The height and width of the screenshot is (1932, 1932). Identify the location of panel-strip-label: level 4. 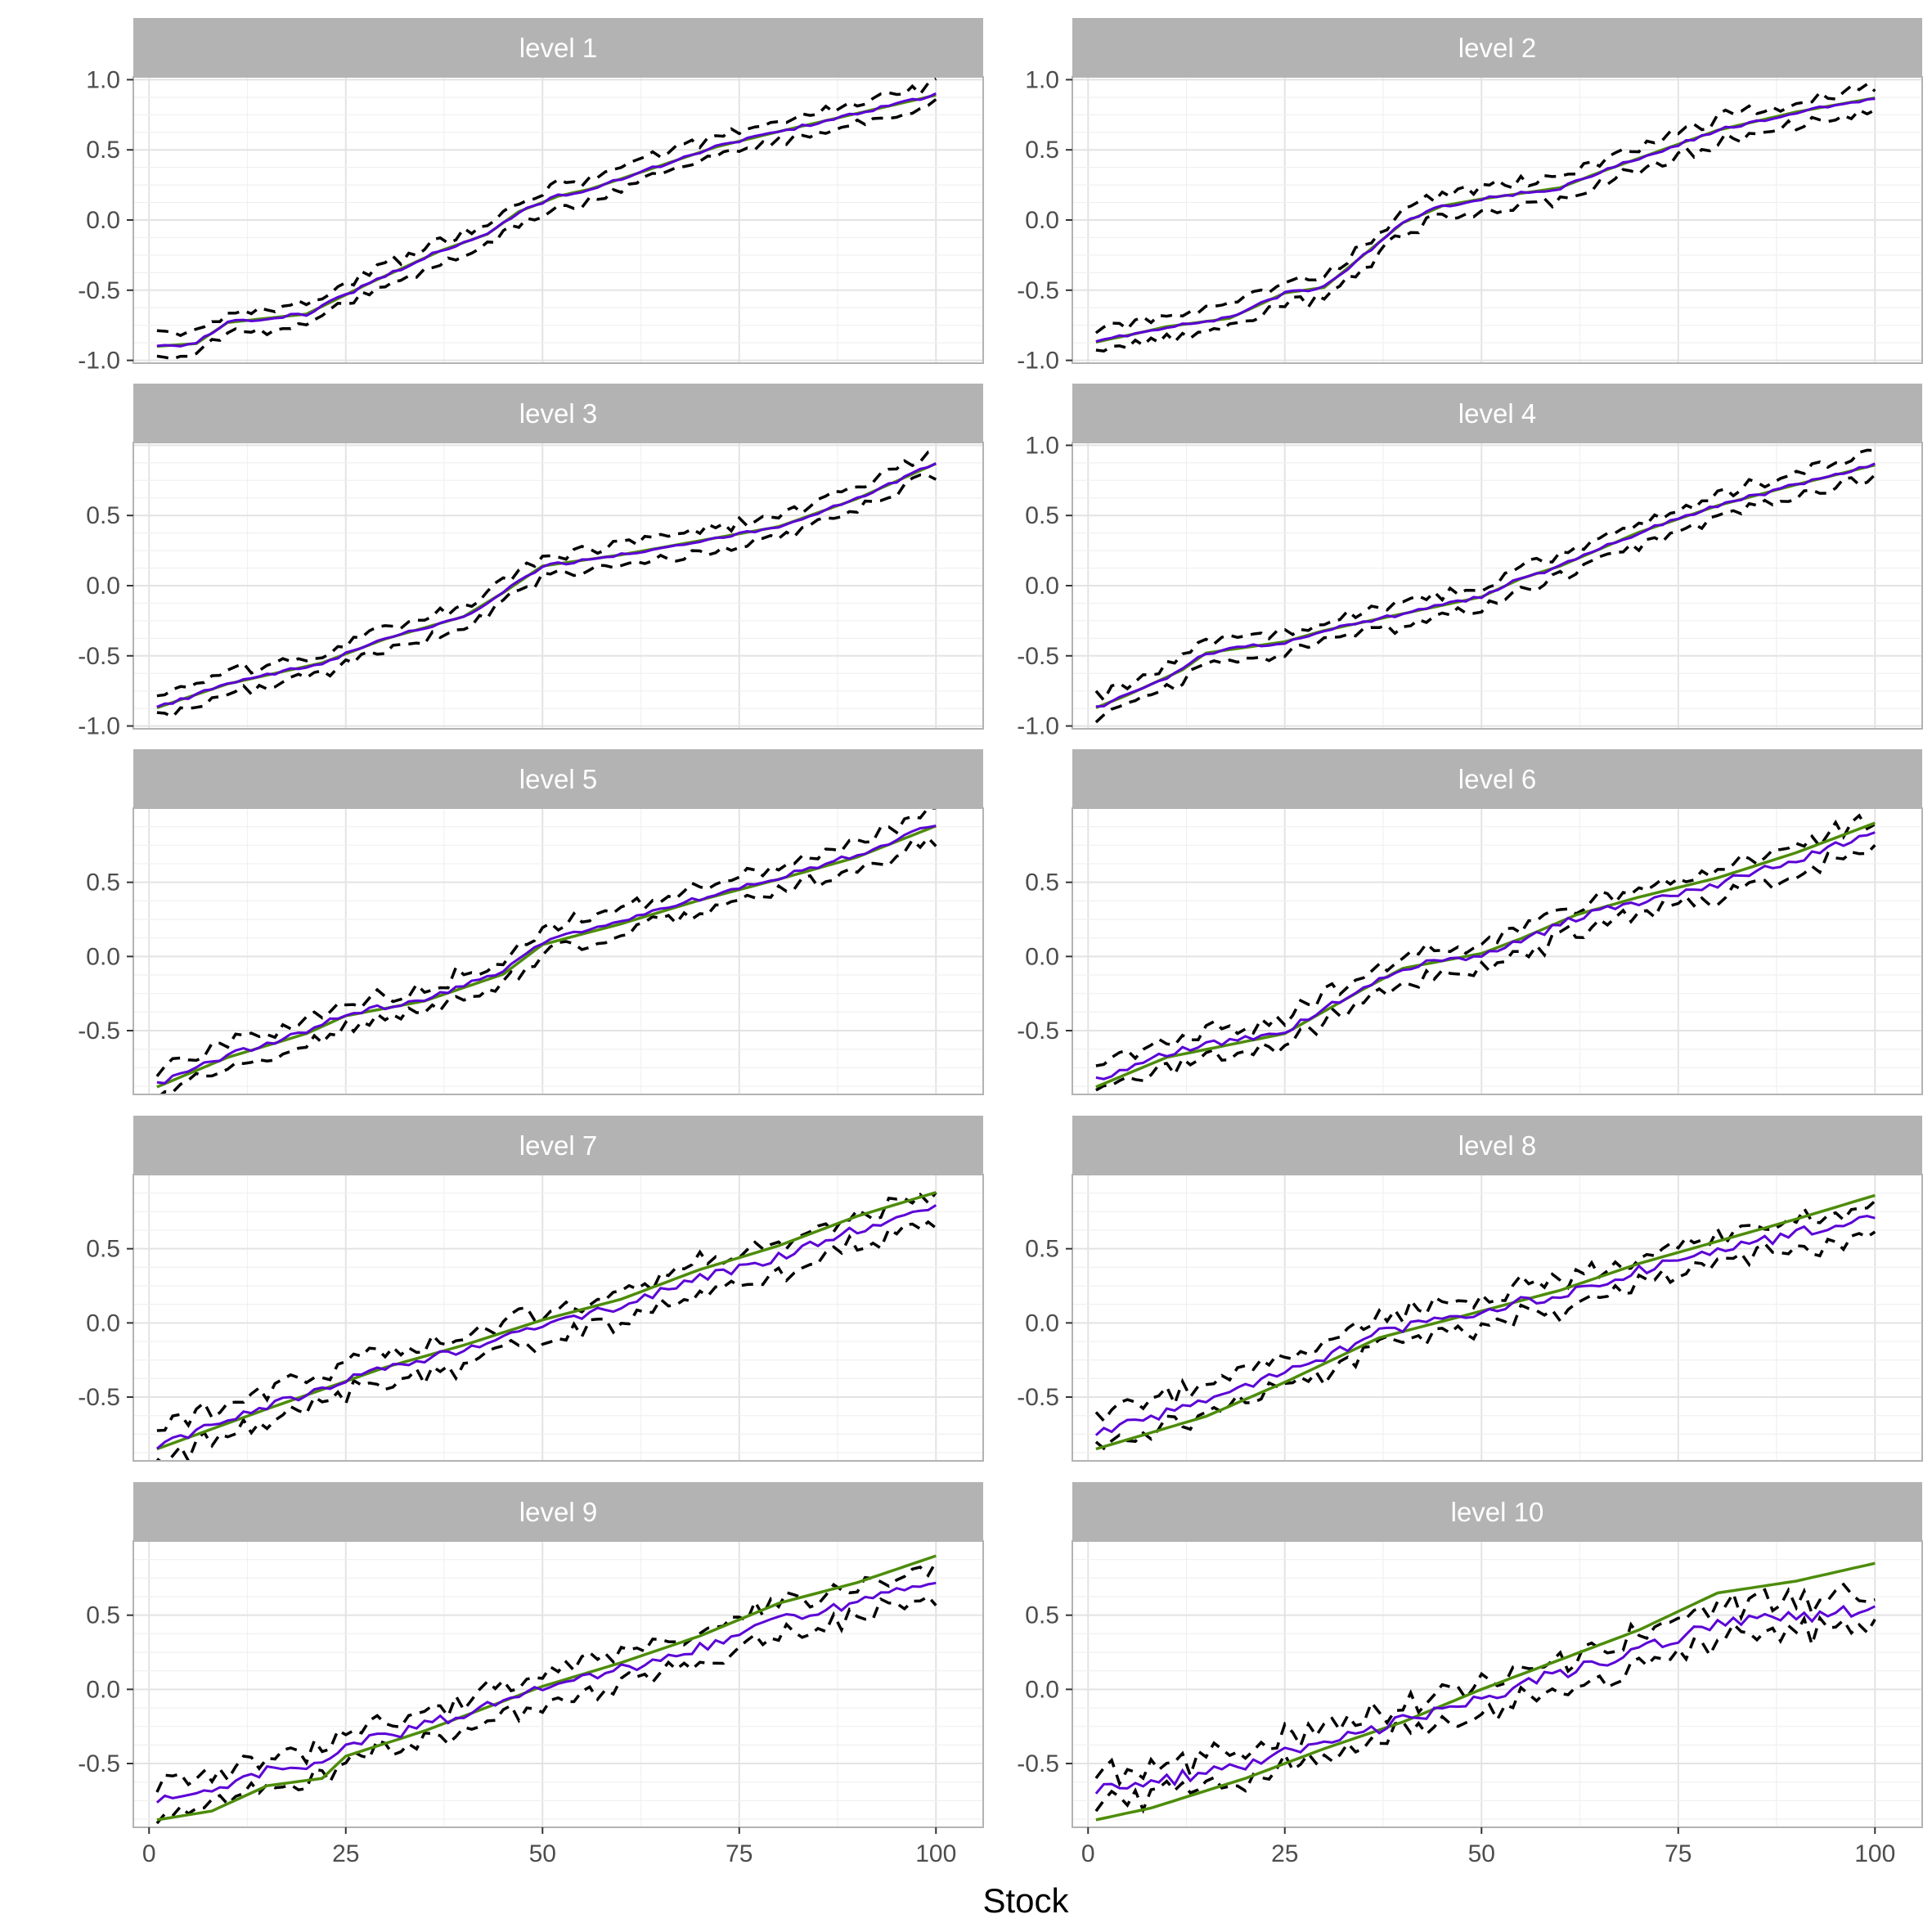
(1497, 413).